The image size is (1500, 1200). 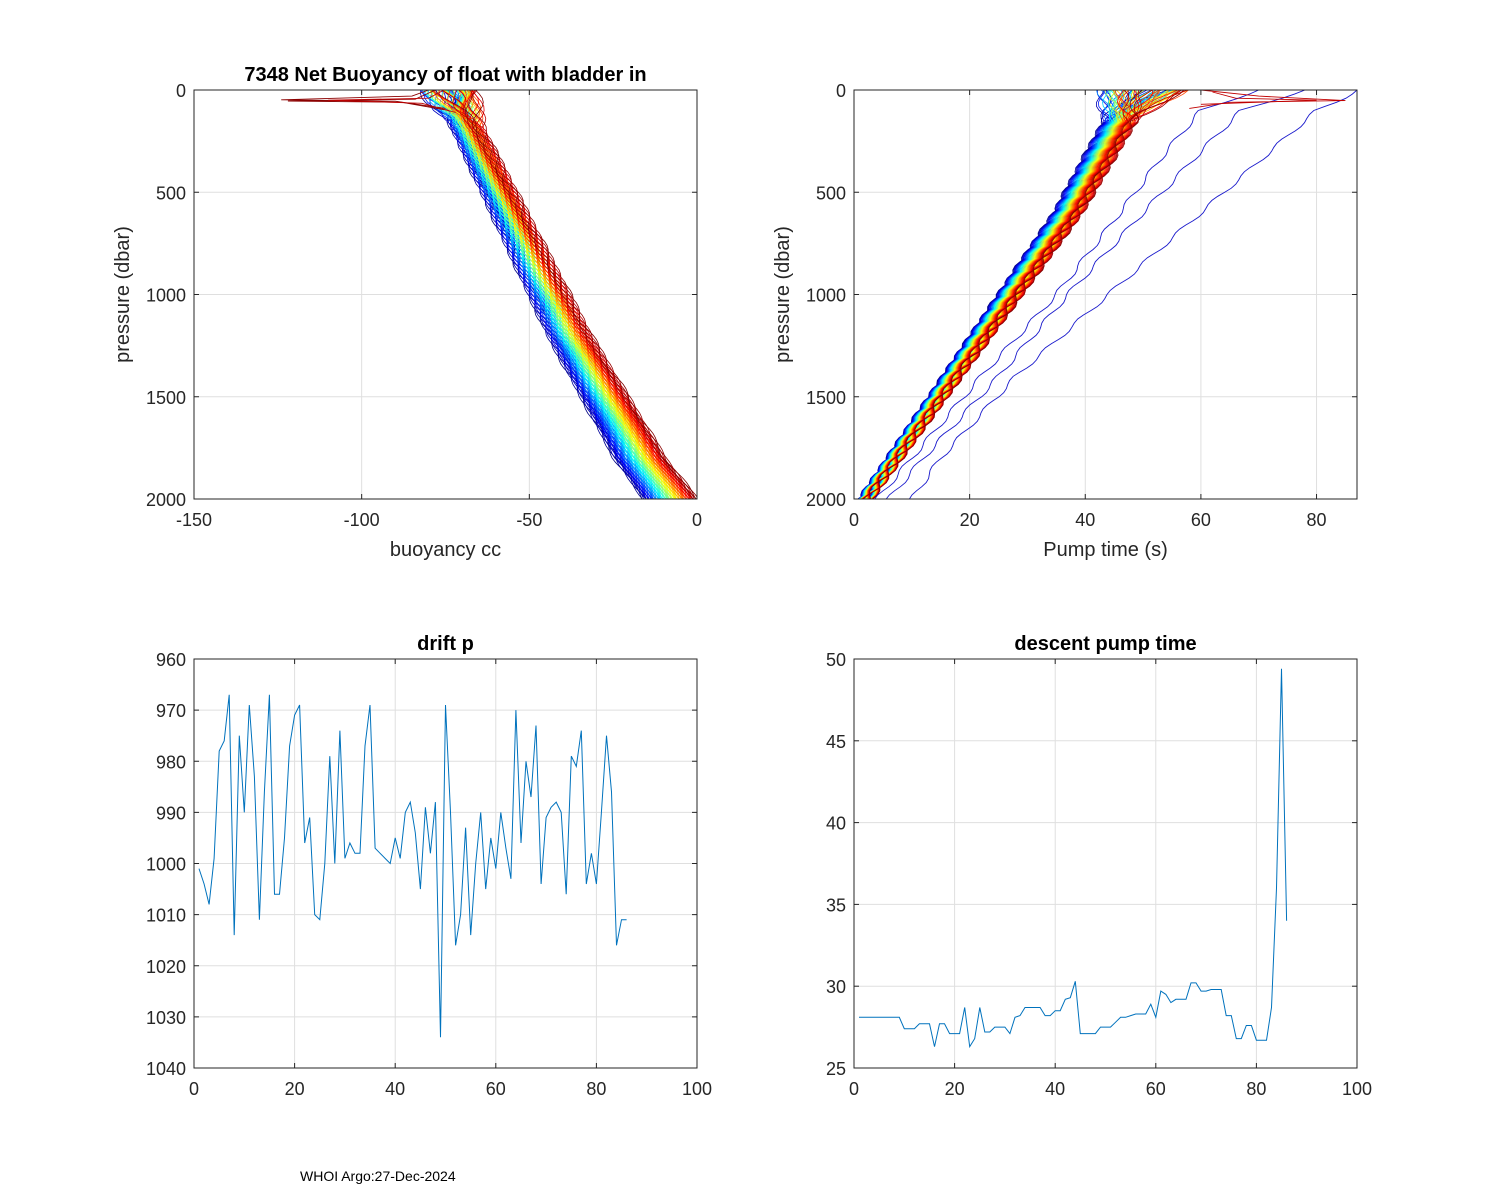 I want to click on y-tick-label: 1030, so click(x=166, y=1018).